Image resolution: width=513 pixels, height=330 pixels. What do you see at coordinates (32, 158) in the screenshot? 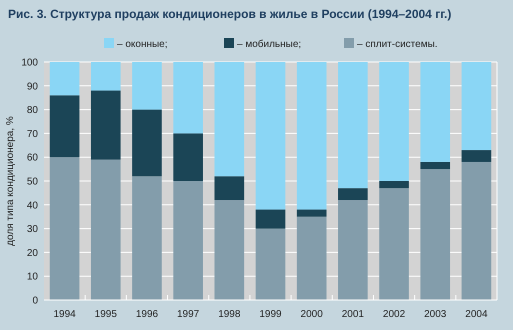
I see `y-tick-label: 60` at bounding box center [32, 158].